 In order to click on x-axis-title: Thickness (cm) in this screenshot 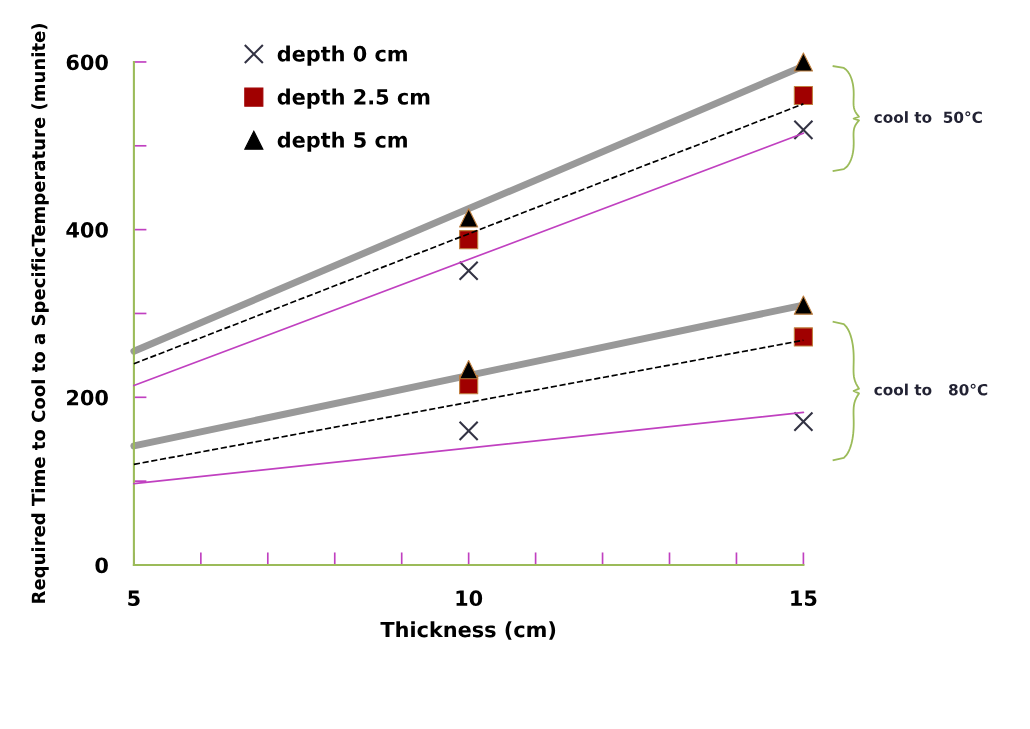, I will do `click(468, 630)`.